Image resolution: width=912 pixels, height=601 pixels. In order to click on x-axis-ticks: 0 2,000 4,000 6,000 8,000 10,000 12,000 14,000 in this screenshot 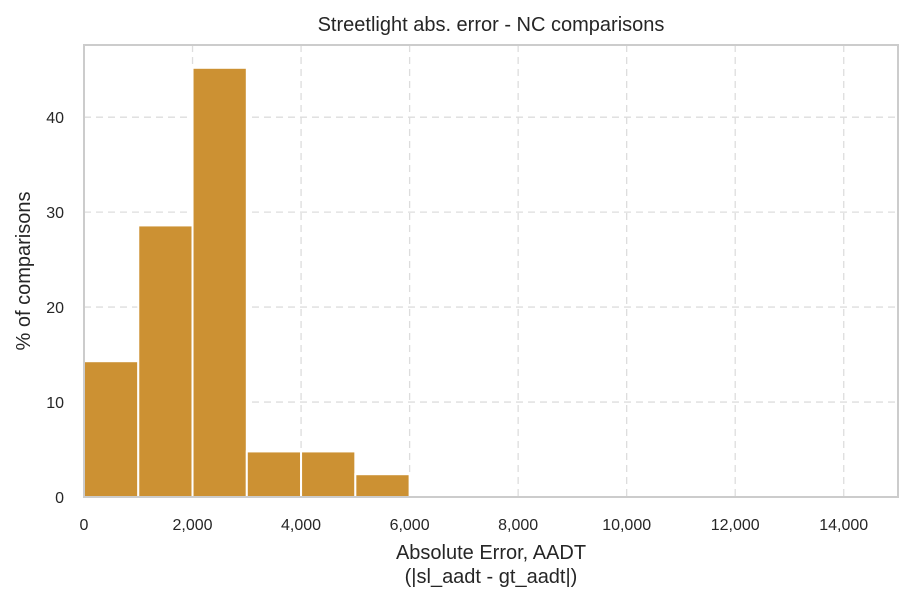, I will do `click(474, 525)`.